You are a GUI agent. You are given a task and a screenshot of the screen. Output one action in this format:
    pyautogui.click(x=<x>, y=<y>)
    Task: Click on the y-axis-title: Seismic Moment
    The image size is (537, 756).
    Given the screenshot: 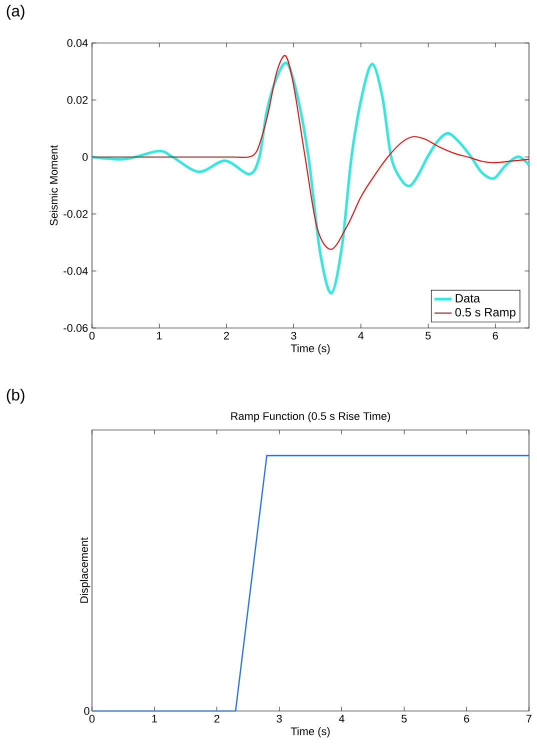 What is the action you would take?
    pyautogui.click(x=54, y=185)
    